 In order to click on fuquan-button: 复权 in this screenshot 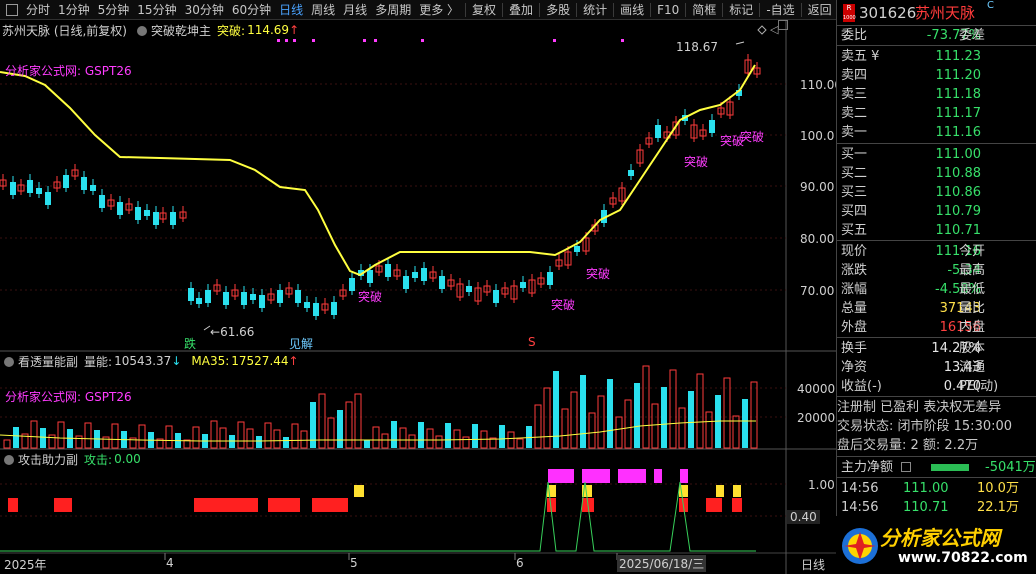, I will do `click(484, 9)`.